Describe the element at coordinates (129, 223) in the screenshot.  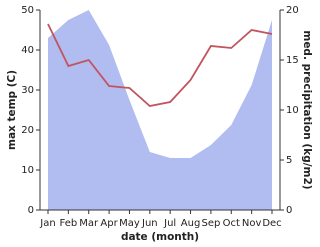
I see `x-tick-label: May` at that location.